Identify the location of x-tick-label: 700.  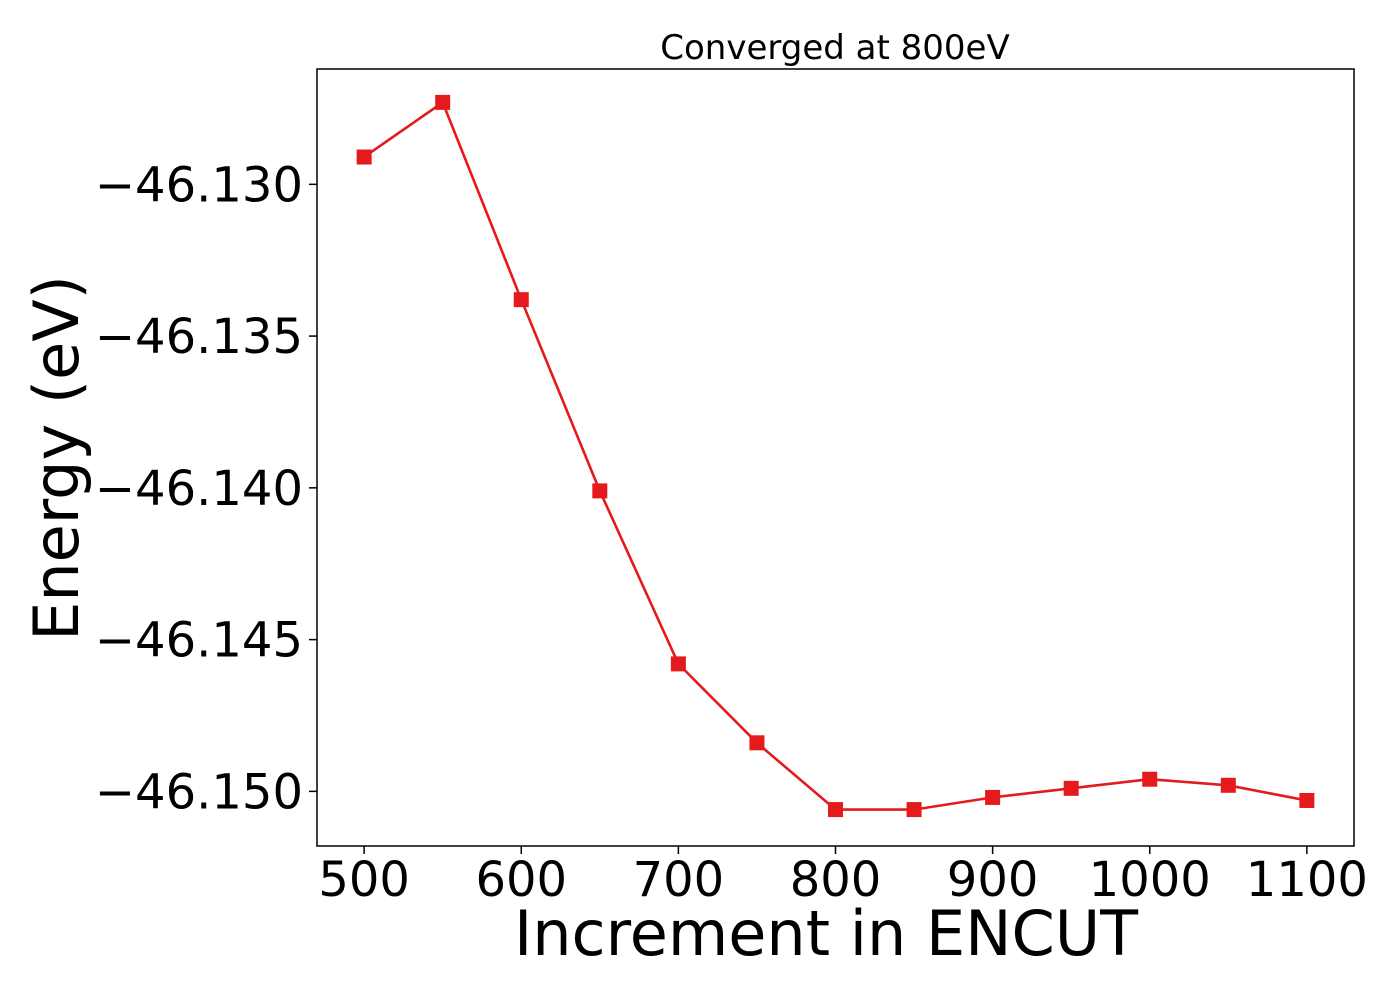
(679, 880).